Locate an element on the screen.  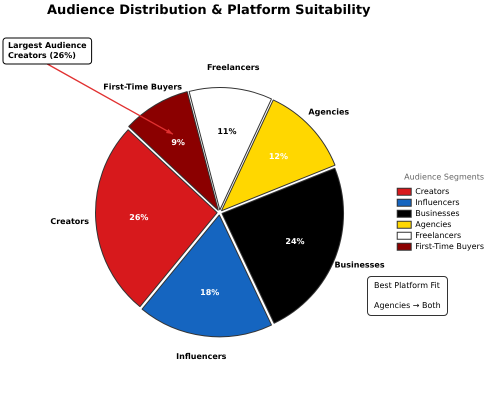
legend-label: Agencies is located at coordinates (433, 224).